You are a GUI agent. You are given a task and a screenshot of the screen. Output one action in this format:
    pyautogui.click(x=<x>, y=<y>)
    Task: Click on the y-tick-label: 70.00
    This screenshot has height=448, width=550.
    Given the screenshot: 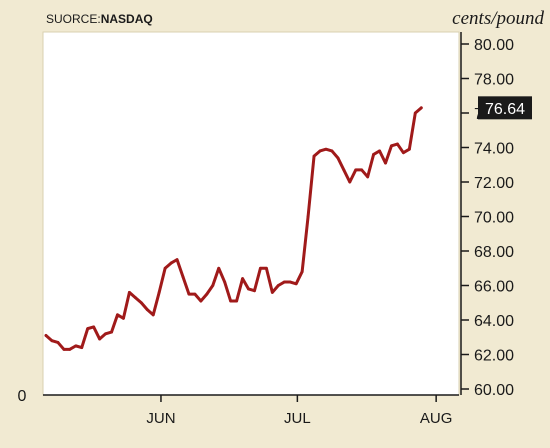 What is the action you would take?
    pyautogui.click(x=494, y=218)
    